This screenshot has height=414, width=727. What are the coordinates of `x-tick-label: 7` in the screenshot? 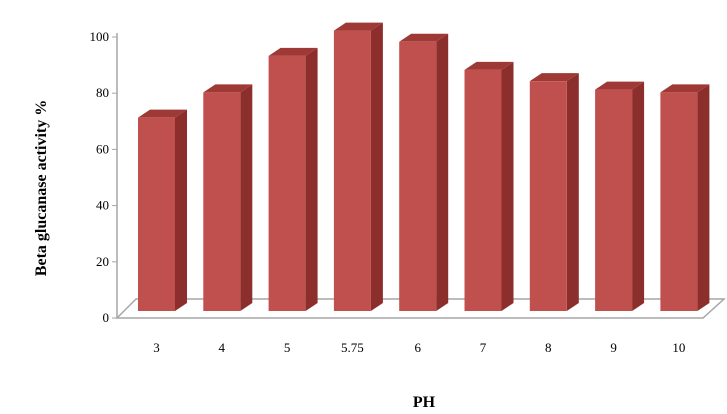 It's located at (483, 347).